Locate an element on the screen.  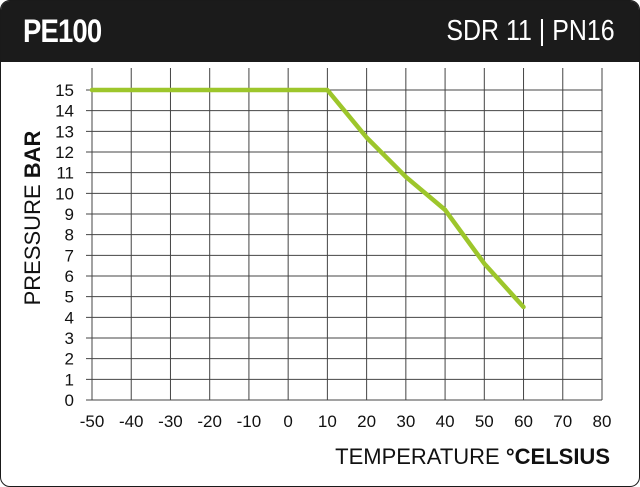
x-axis-title: TEMPERATURE °CELSIUS is located at coordinates (472, 456).